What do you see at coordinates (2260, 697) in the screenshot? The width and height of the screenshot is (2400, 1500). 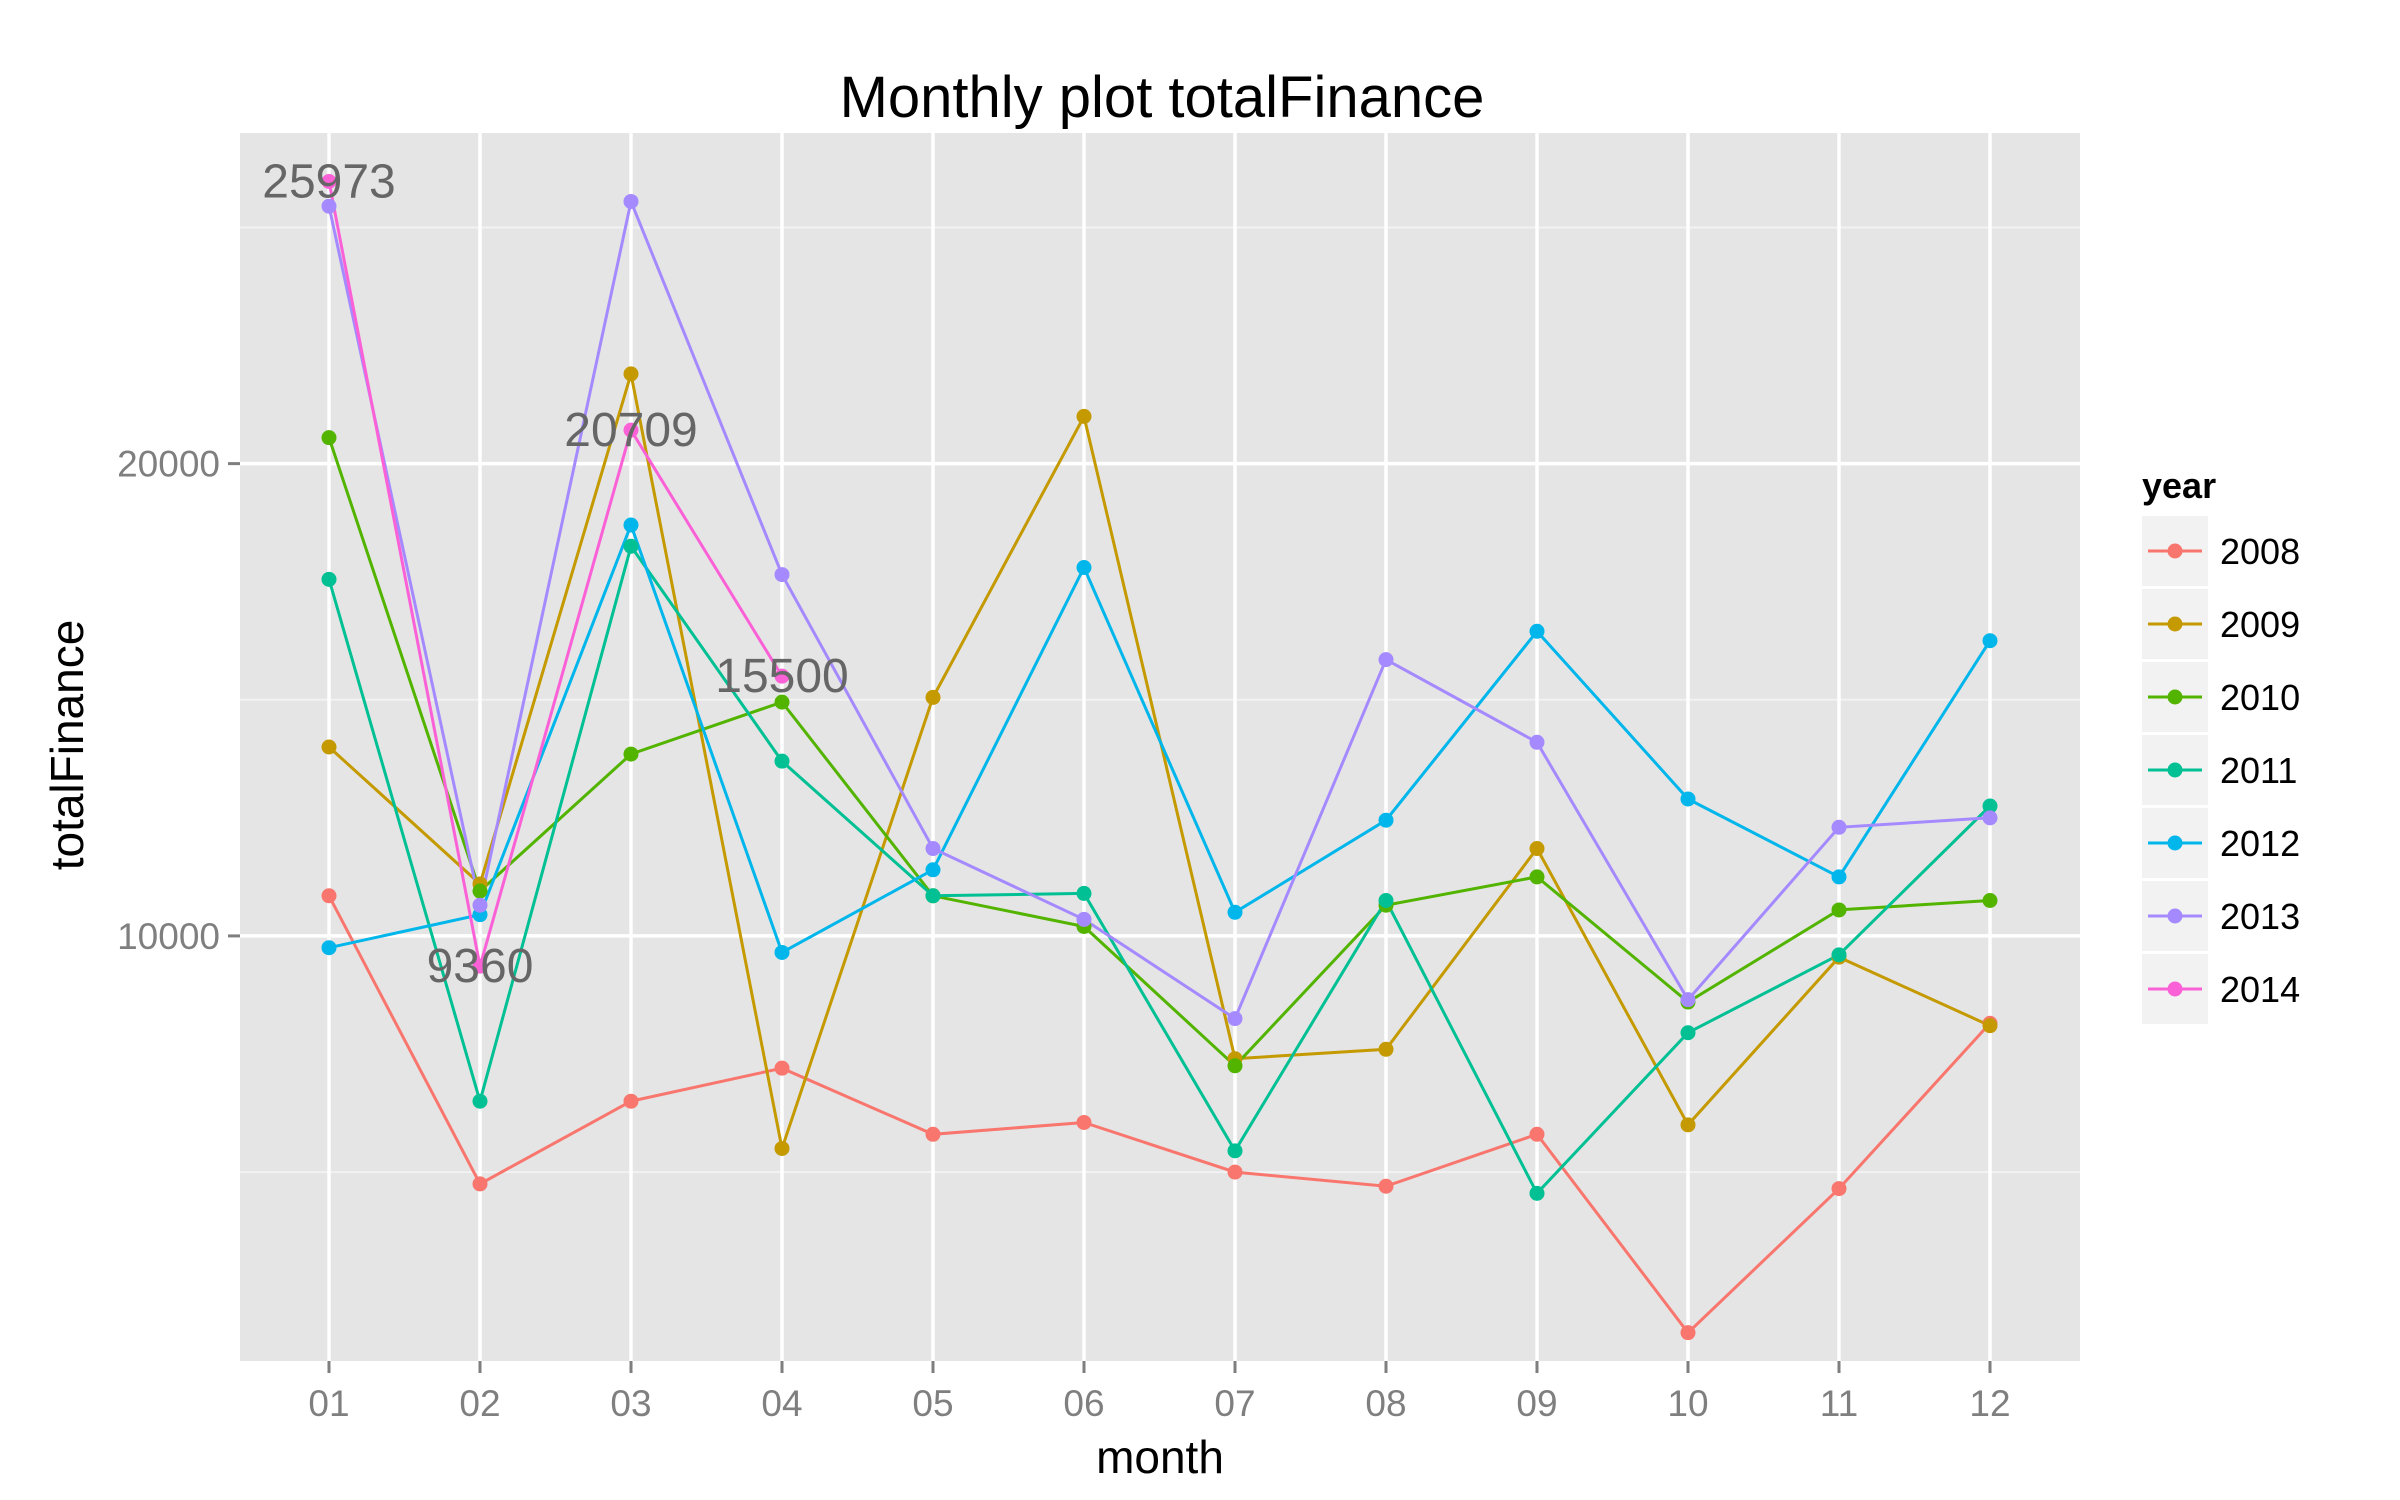 I see `legend-label: 2010` at bounding box center [2260, 697].